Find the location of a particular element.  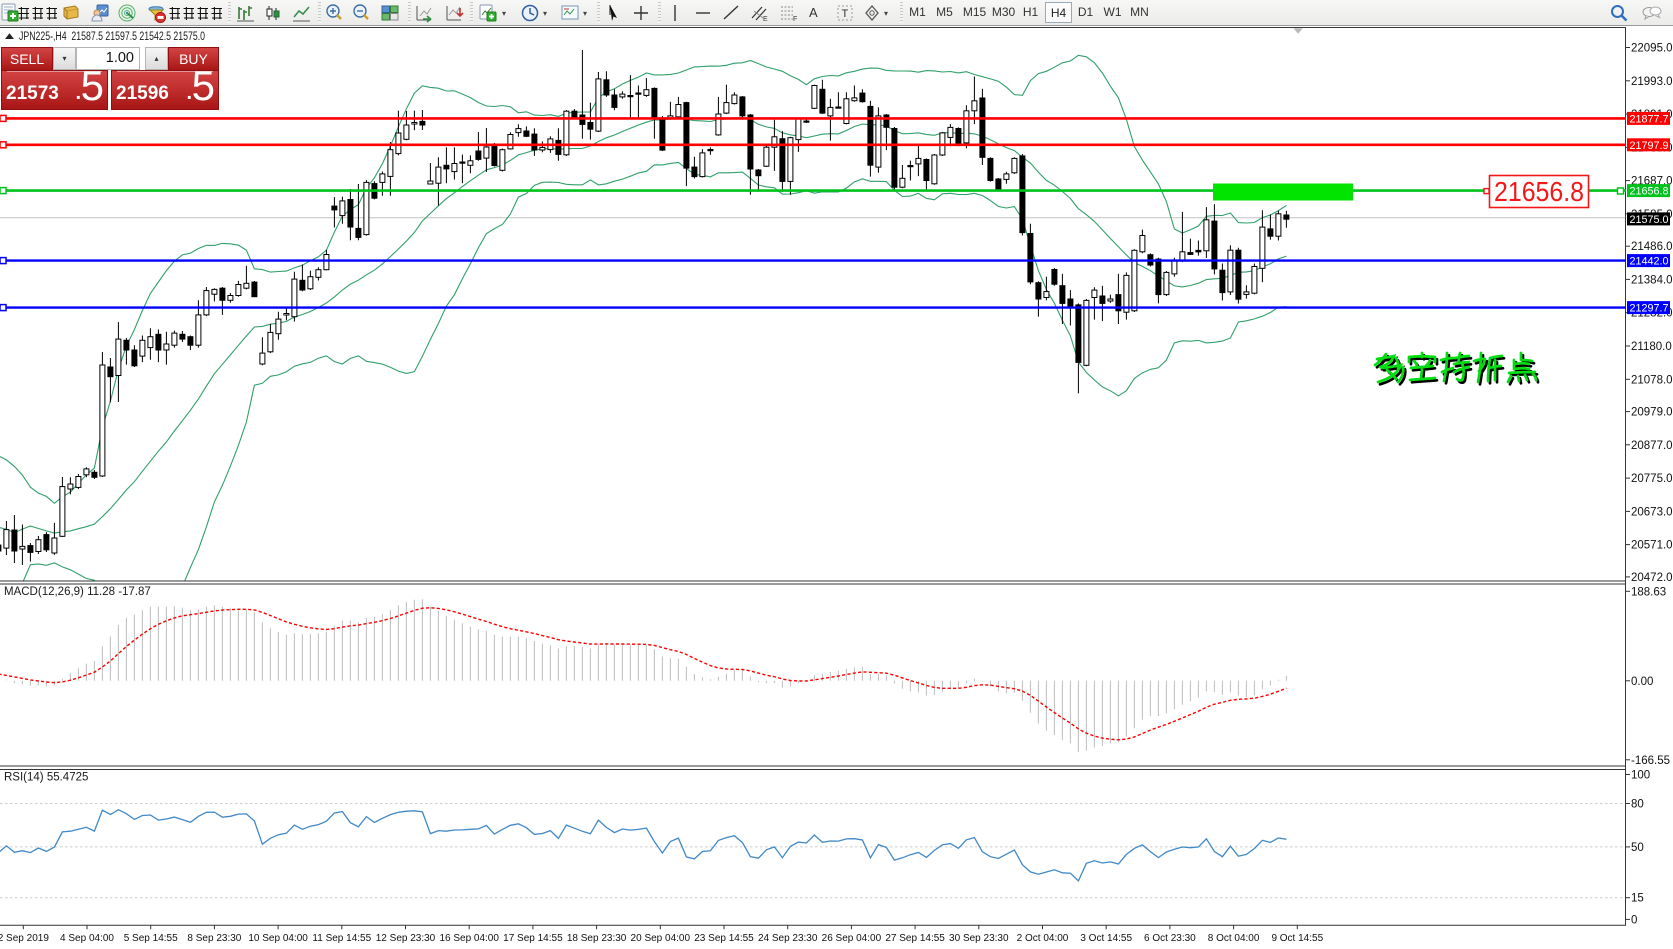

svg-text: T is located at coordinates (845, 14).